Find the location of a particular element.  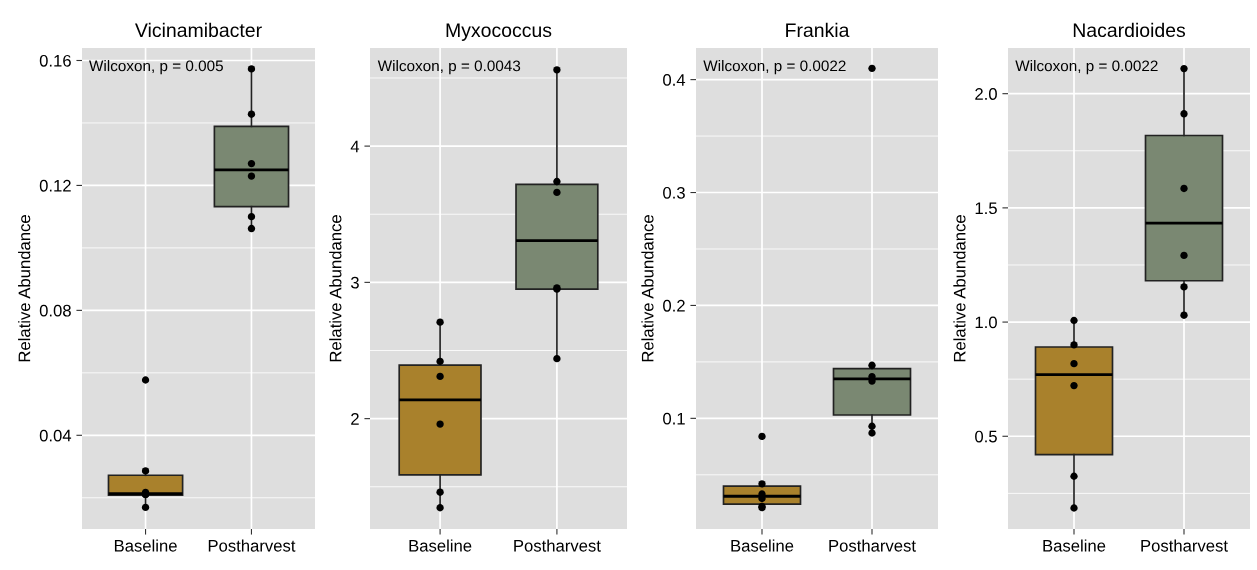

y-tick-label: 3 is located at coordinates (354, 282).